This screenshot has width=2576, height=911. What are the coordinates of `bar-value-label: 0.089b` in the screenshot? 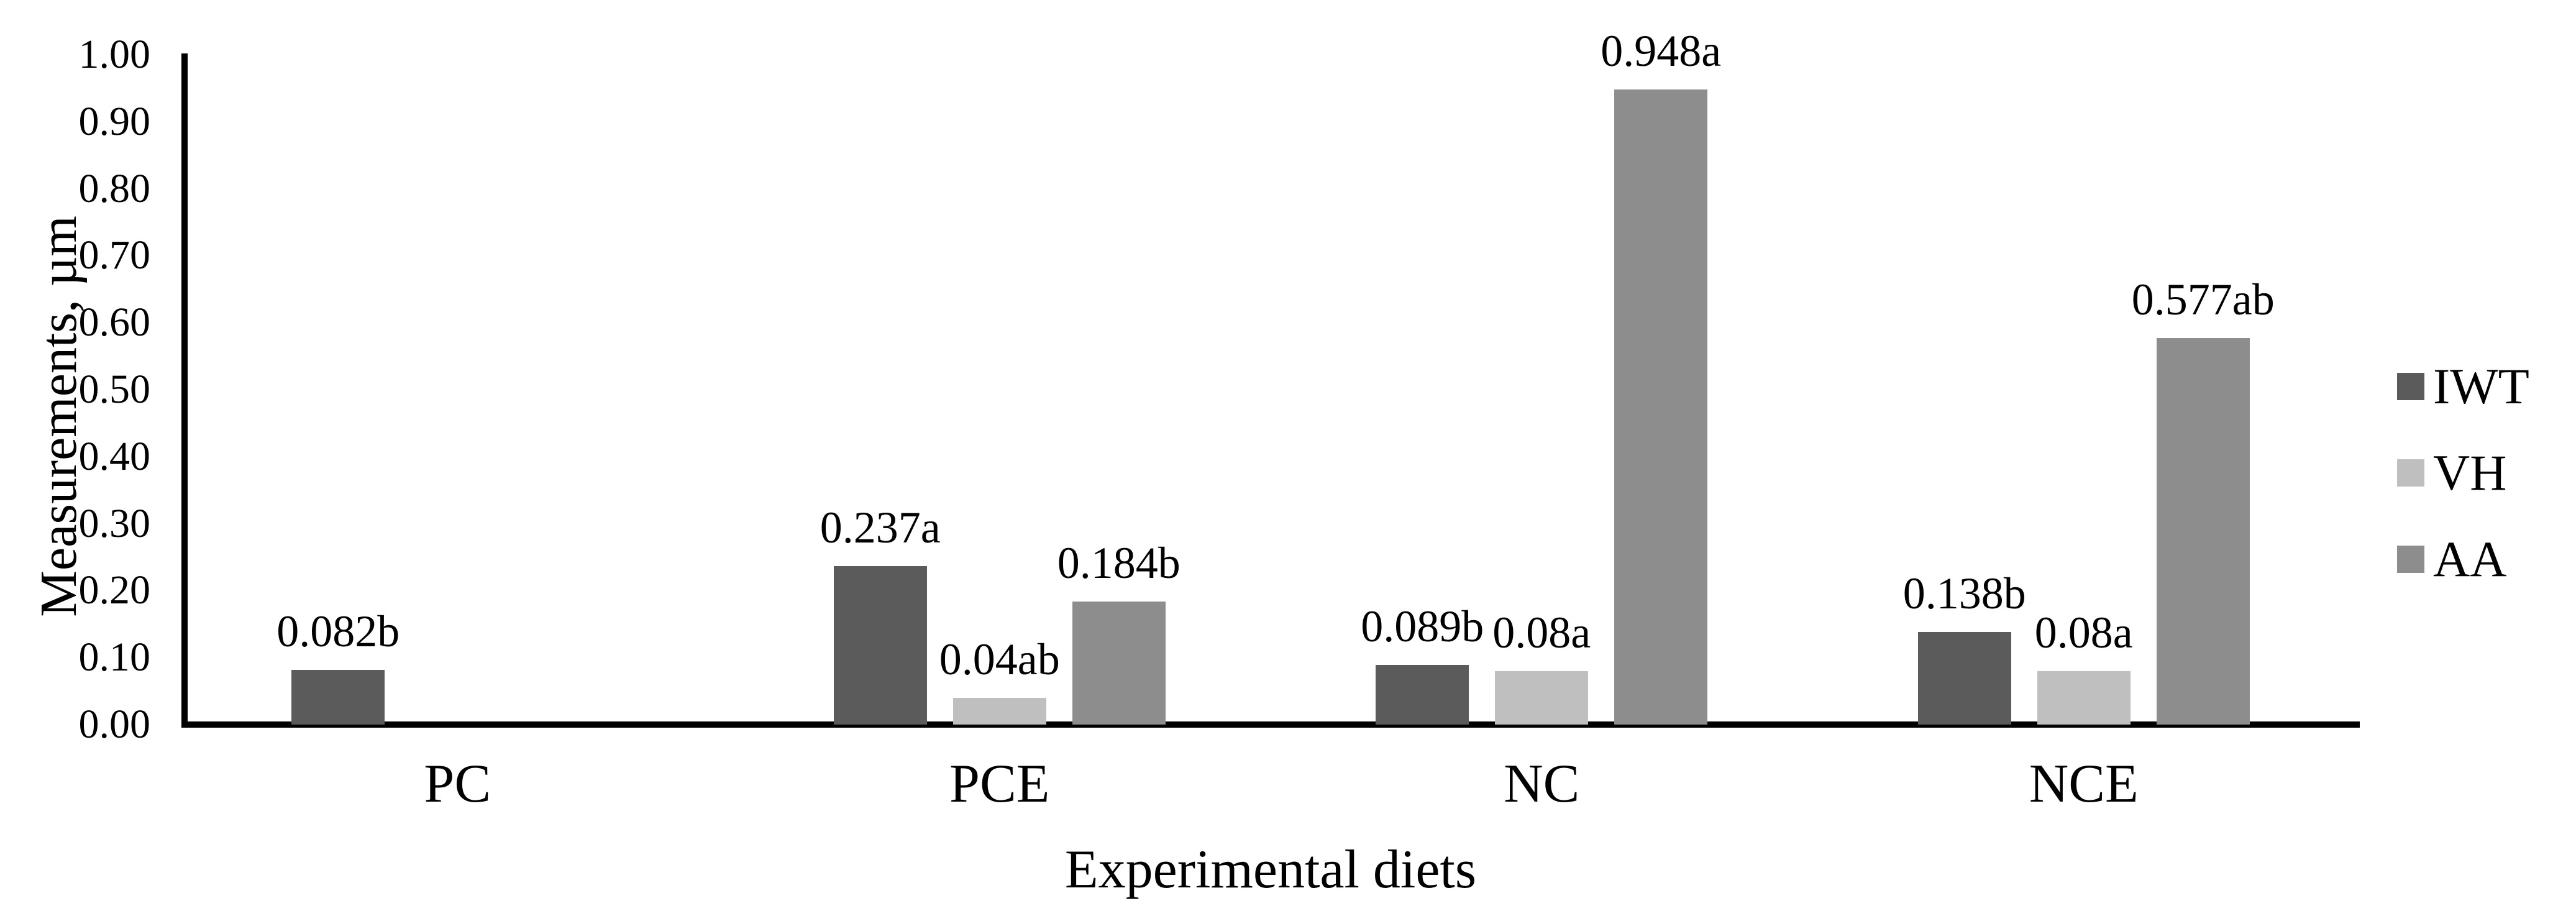 It's located at (1422, 627).